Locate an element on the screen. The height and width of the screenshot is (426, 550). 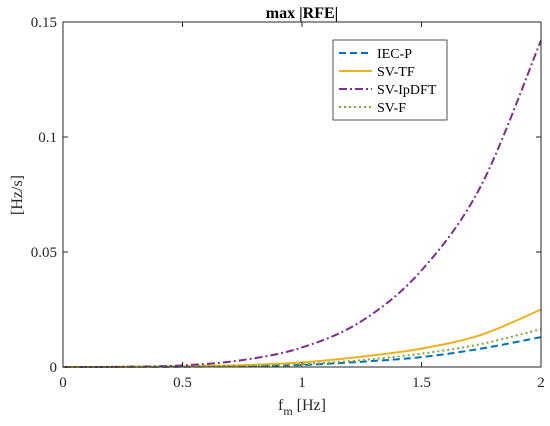
x-axis-title: fm [Hz] is located at coordinates (302, 407).